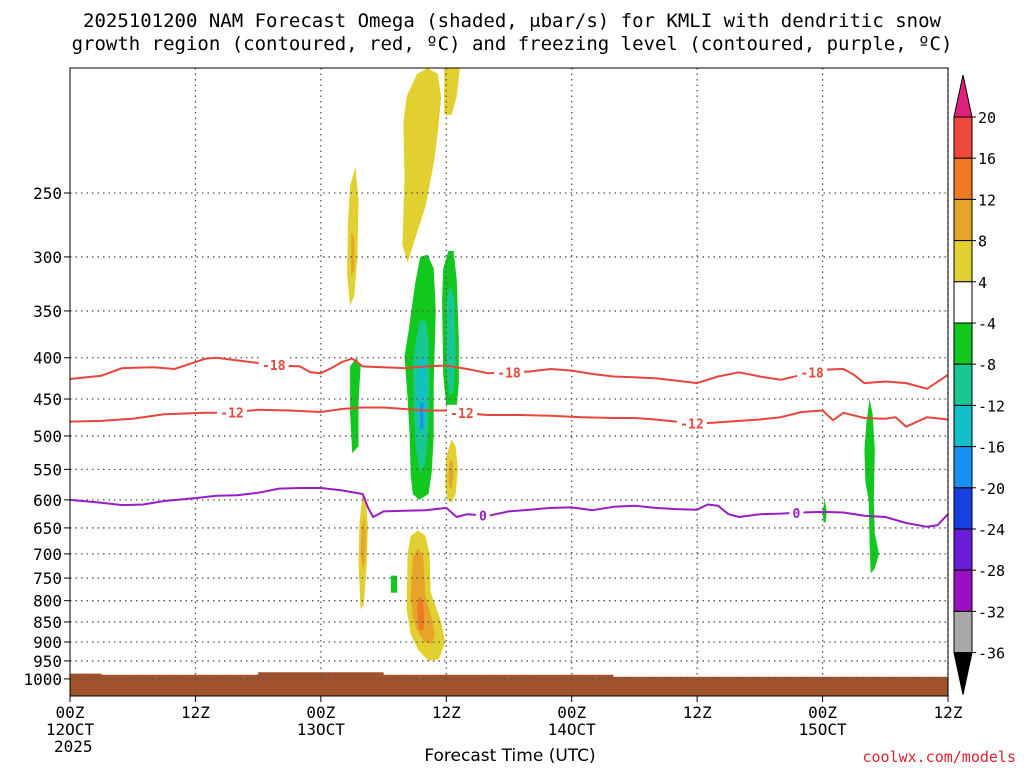  I want to click on y-tick-label-650: 650, so click(47, 528).